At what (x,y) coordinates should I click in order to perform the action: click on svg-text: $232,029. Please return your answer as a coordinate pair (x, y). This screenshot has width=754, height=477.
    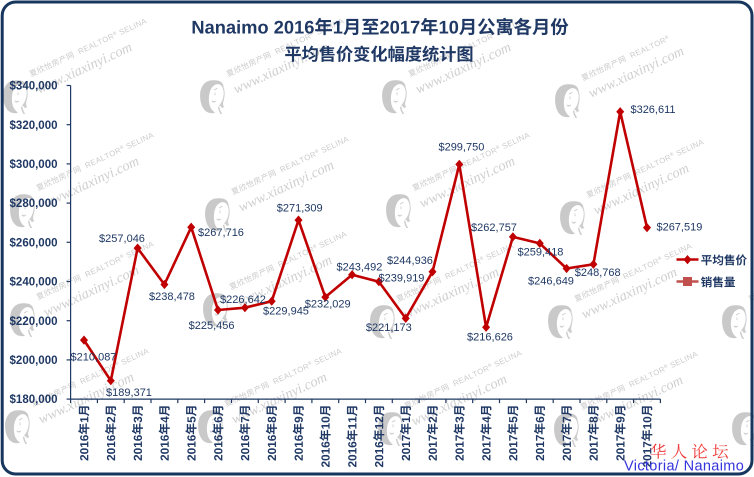
    Looking at the image, I should click on (328, 305).